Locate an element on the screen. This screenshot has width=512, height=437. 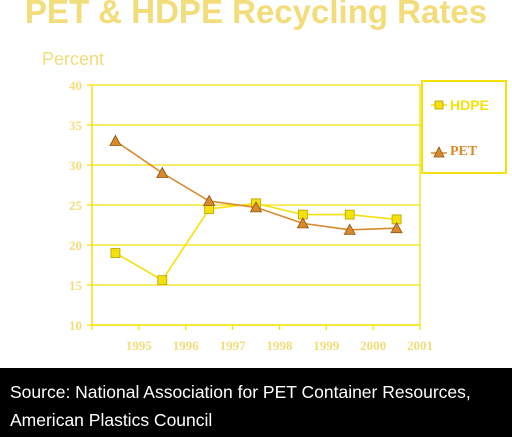
x-tick-labels: 1995 1996 1997 1998 1999 2000 2001 is located at coordinates (279, 345).